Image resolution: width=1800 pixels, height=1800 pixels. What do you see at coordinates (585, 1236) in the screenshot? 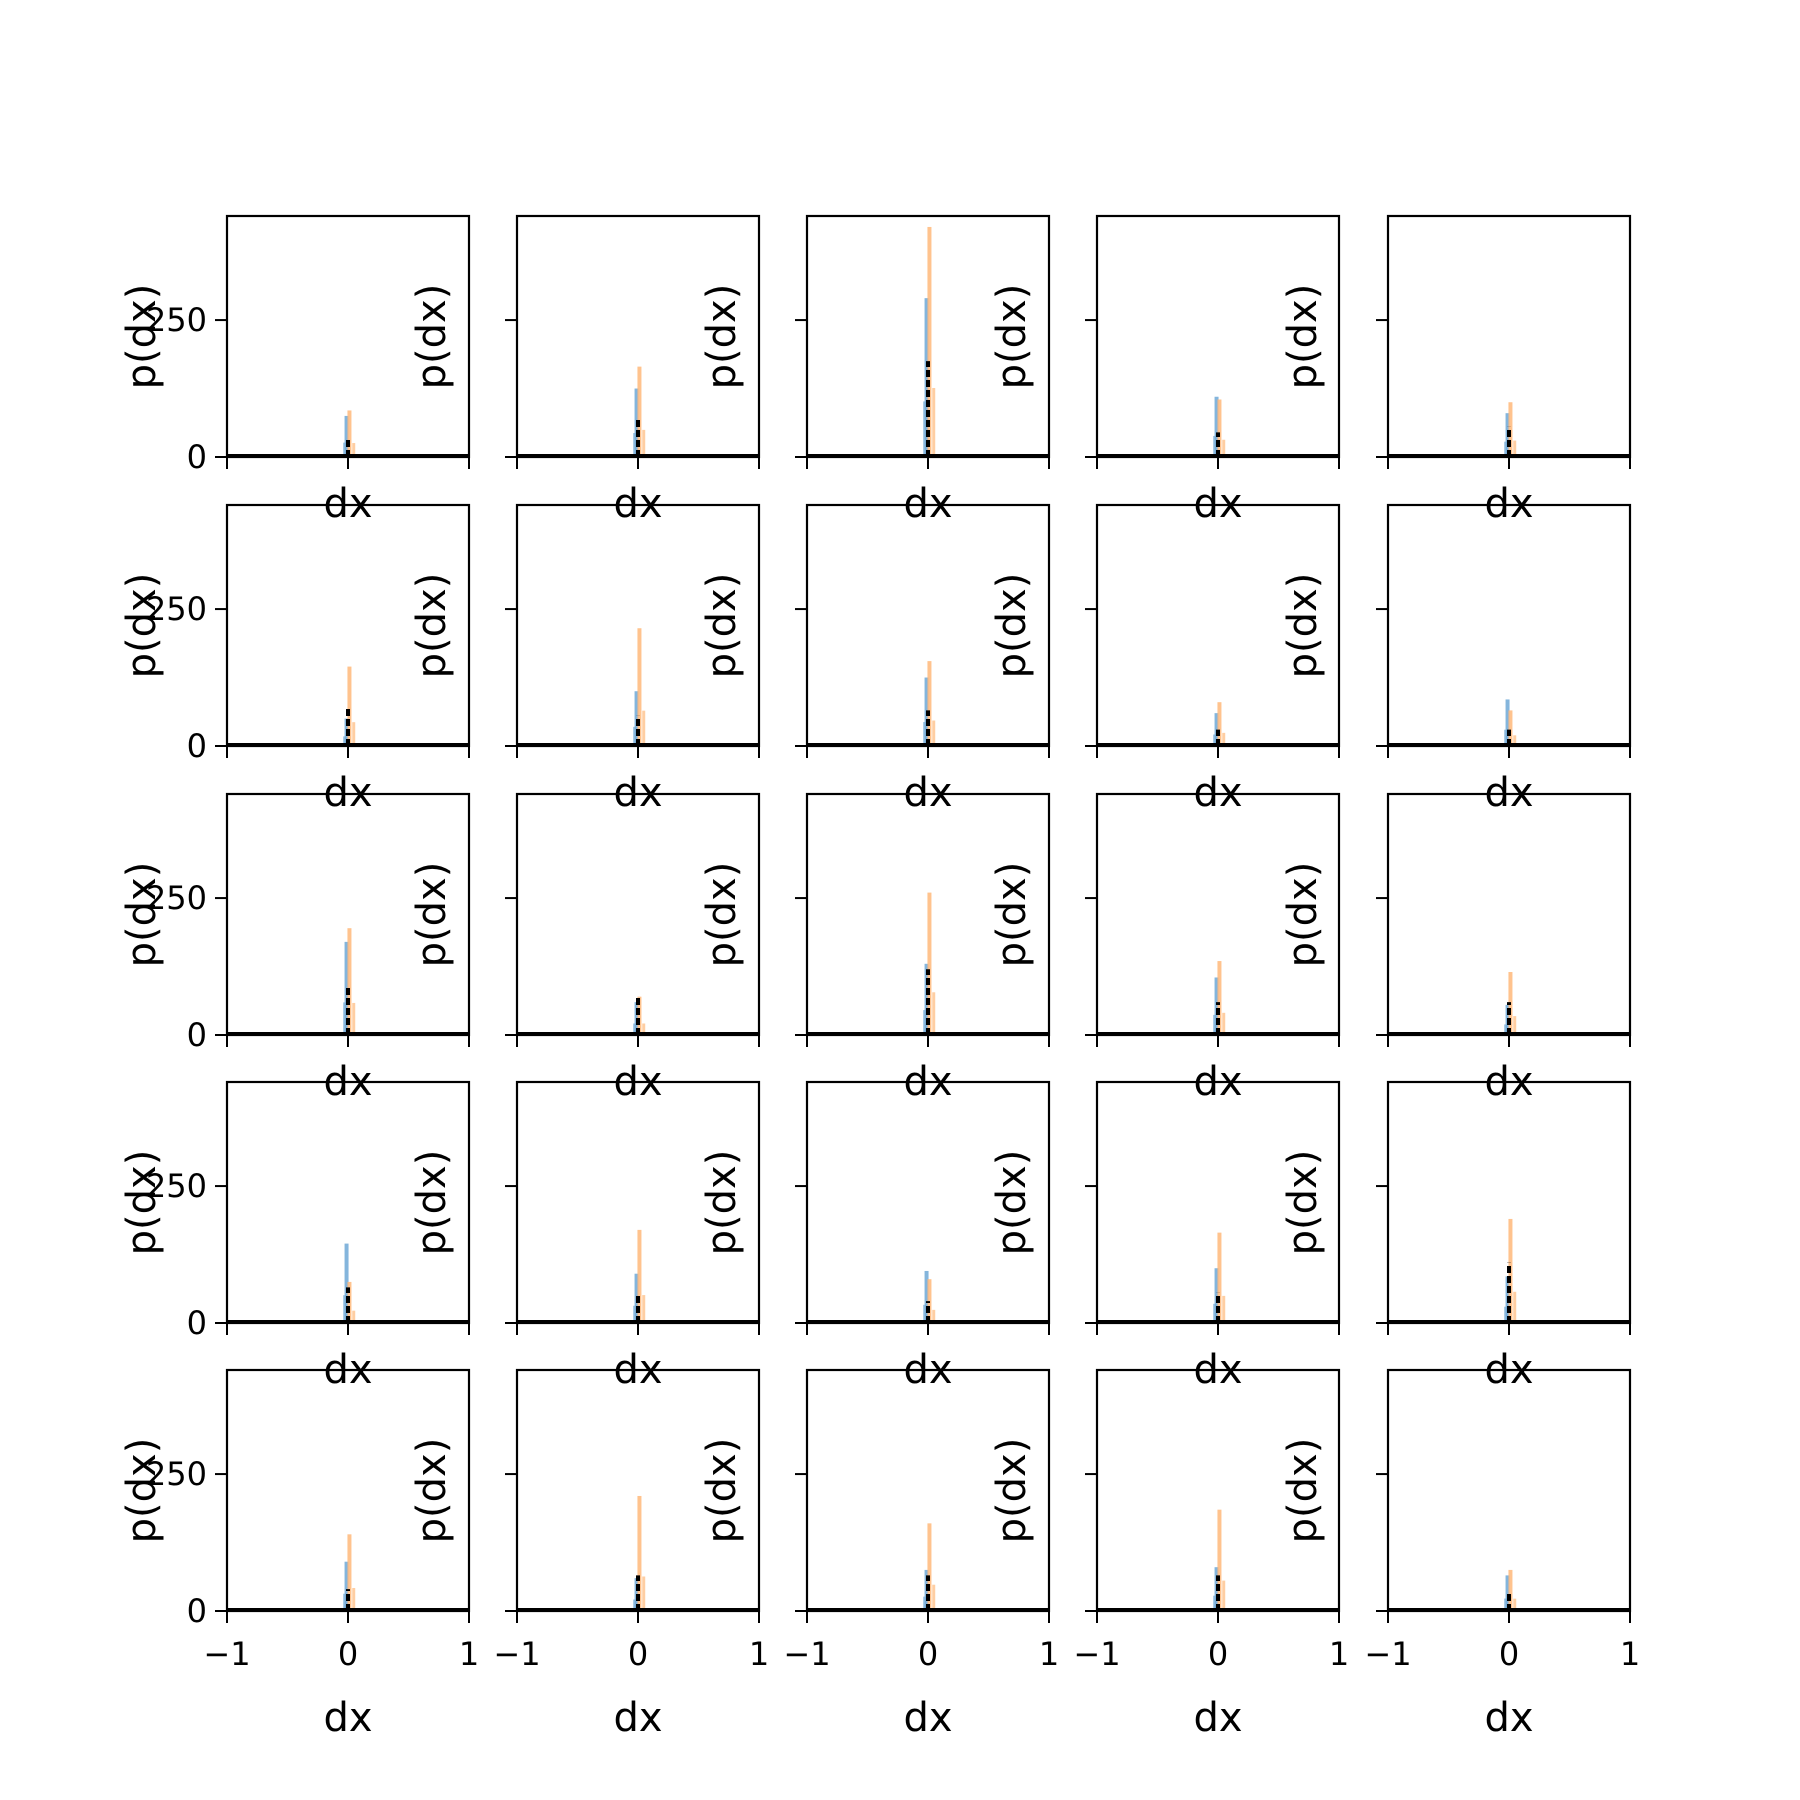
I see `subplot-4-2: dxp(dx)` at bounding box center [585, 1236].